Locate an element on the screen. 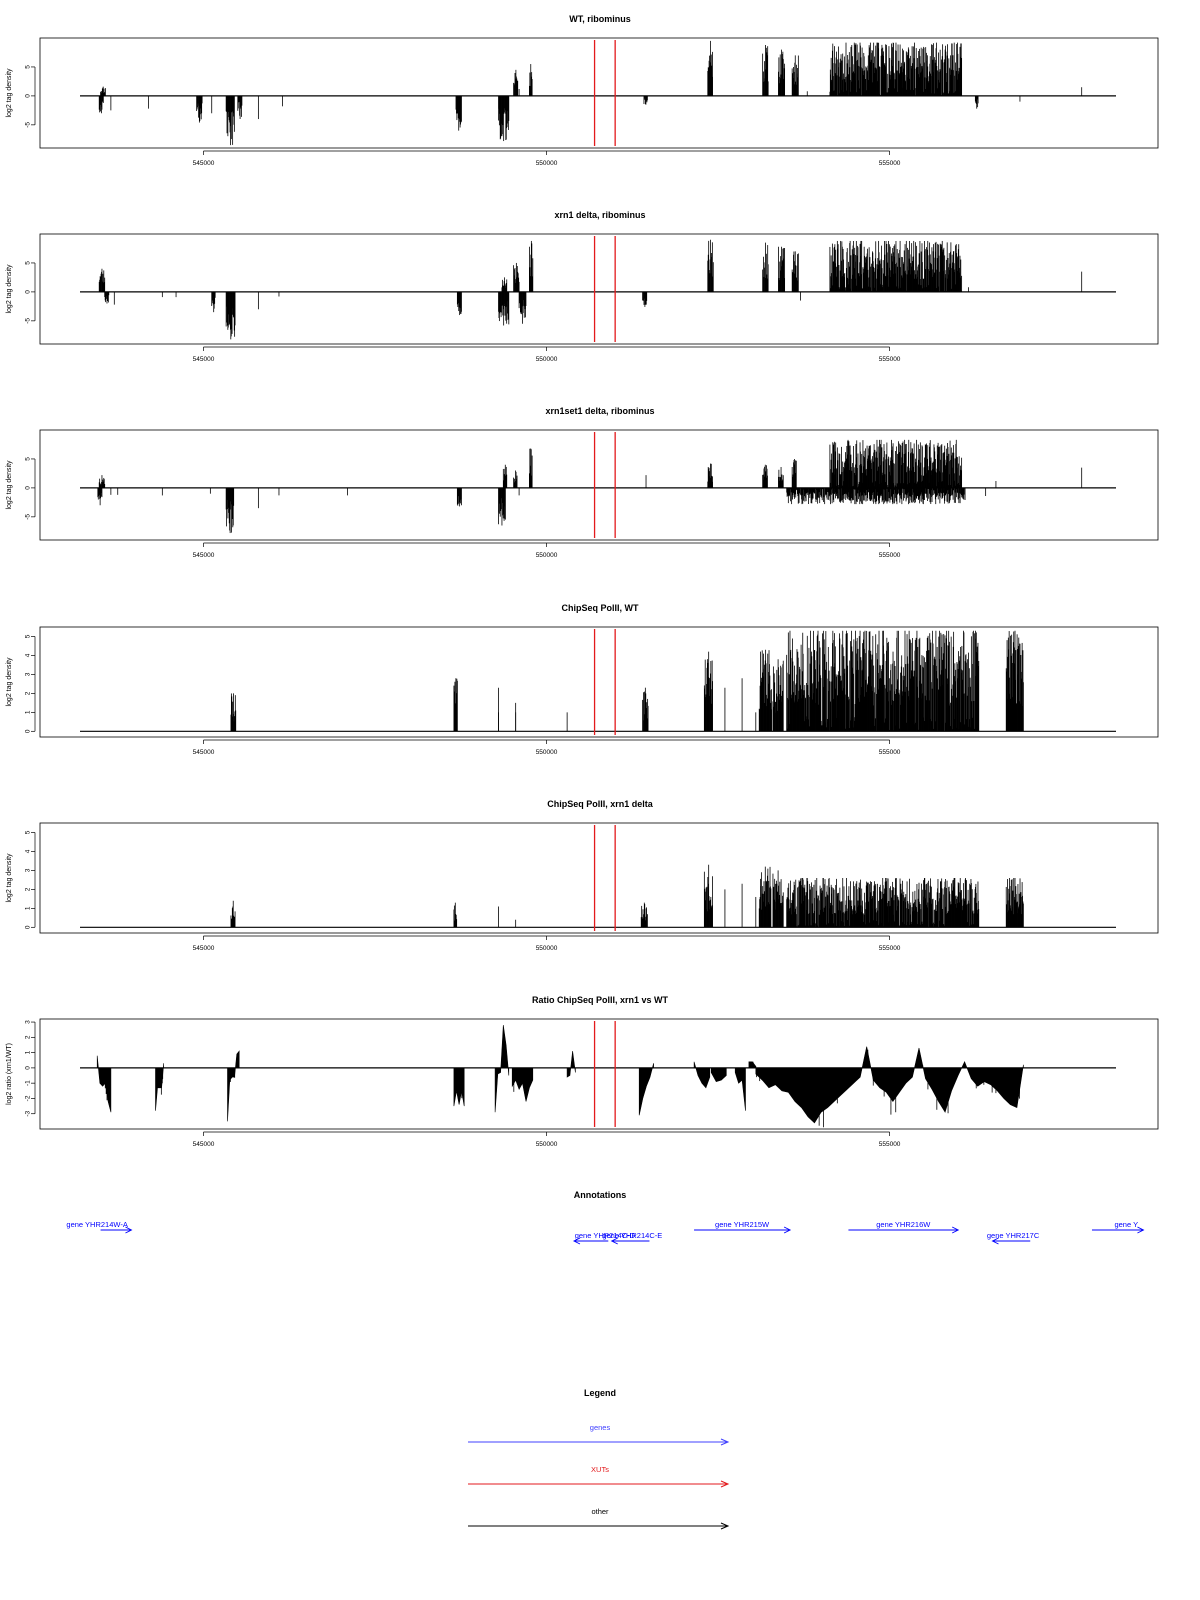 Image resolution: width=1200 pixels, height=1600 pixels. gene-annotation: gene Y is located at coordinates (1118, 1227).